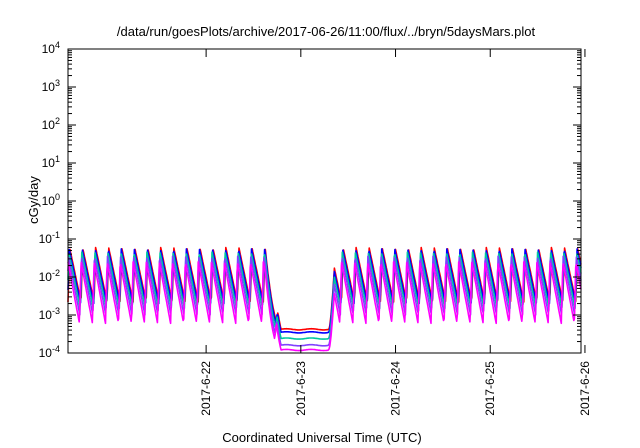 The image size is (640, 448). I want to click on y-tick-label: 10⁴, so click(51, 48).